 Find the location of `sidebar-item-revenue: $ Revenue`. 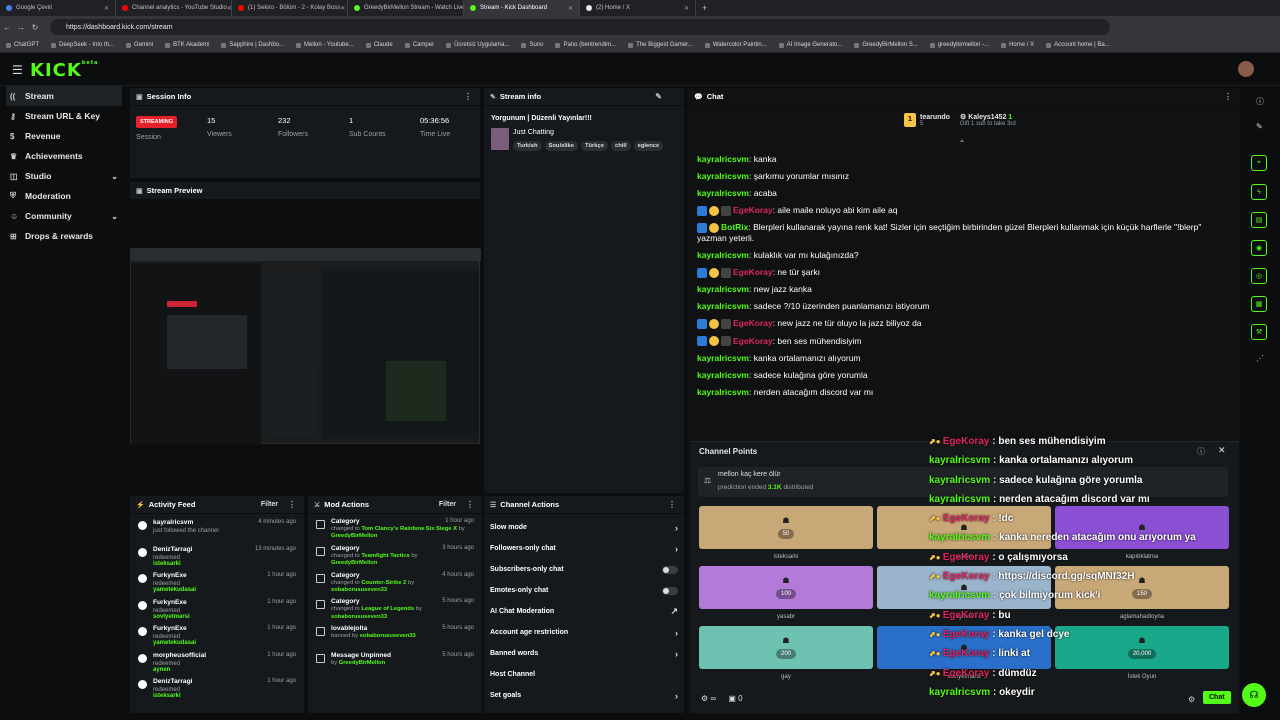

sidebar-item-revenue: $ Revenue is located at coordinates (64, 136).